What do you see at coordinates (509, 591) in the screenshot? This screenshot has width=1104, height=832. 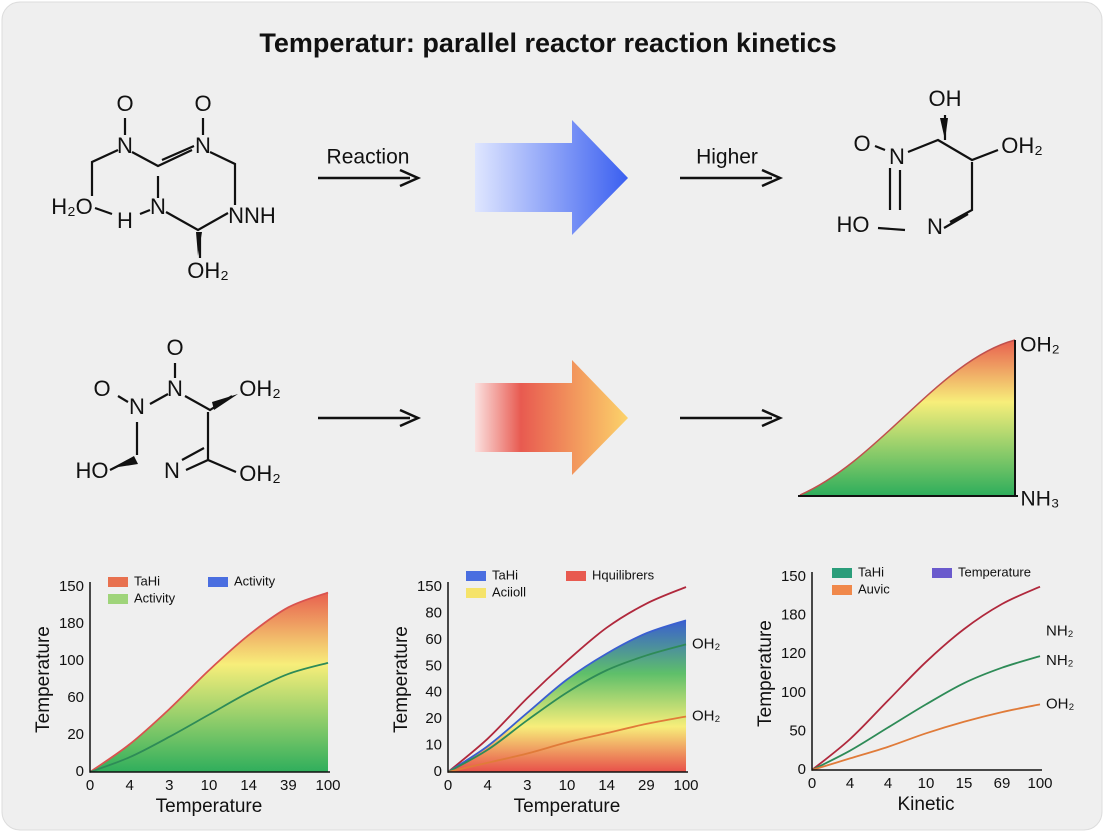 I see `legend-label: Aciioll` at bounding box center [509, 591].